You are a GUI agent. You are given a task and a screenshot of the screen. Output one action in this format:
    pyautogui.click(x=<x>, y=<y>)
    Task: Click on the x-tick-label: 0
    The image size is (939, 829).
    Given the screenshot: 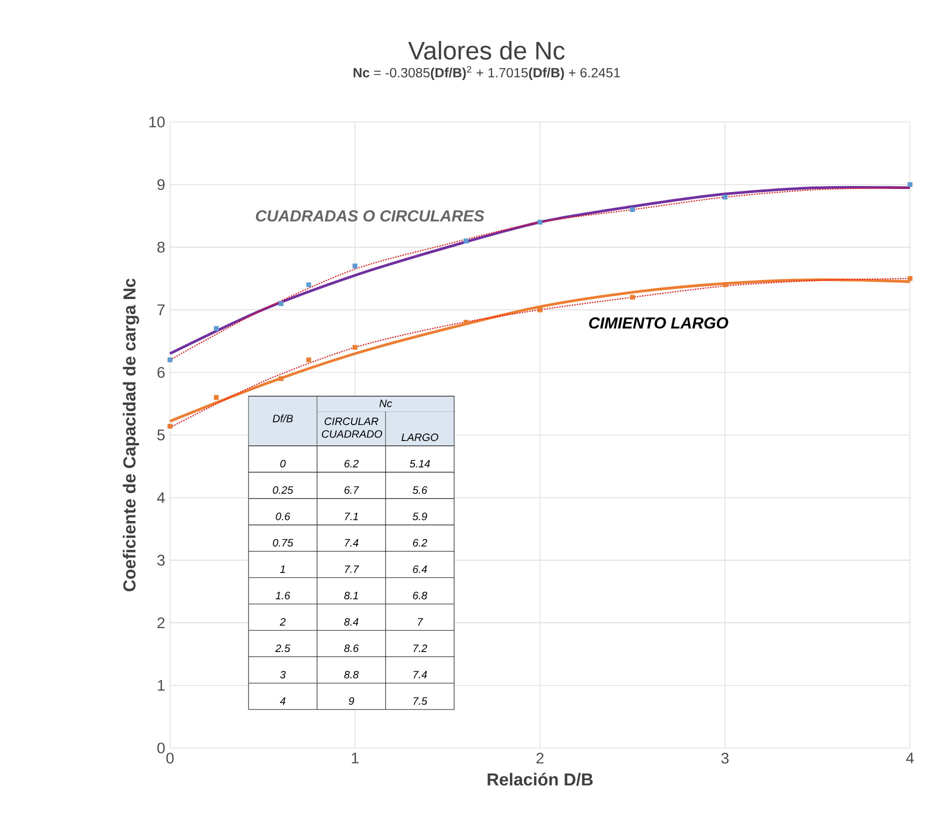 What is the action you would take?
    pyautogui.click(x=170, y=758)
    